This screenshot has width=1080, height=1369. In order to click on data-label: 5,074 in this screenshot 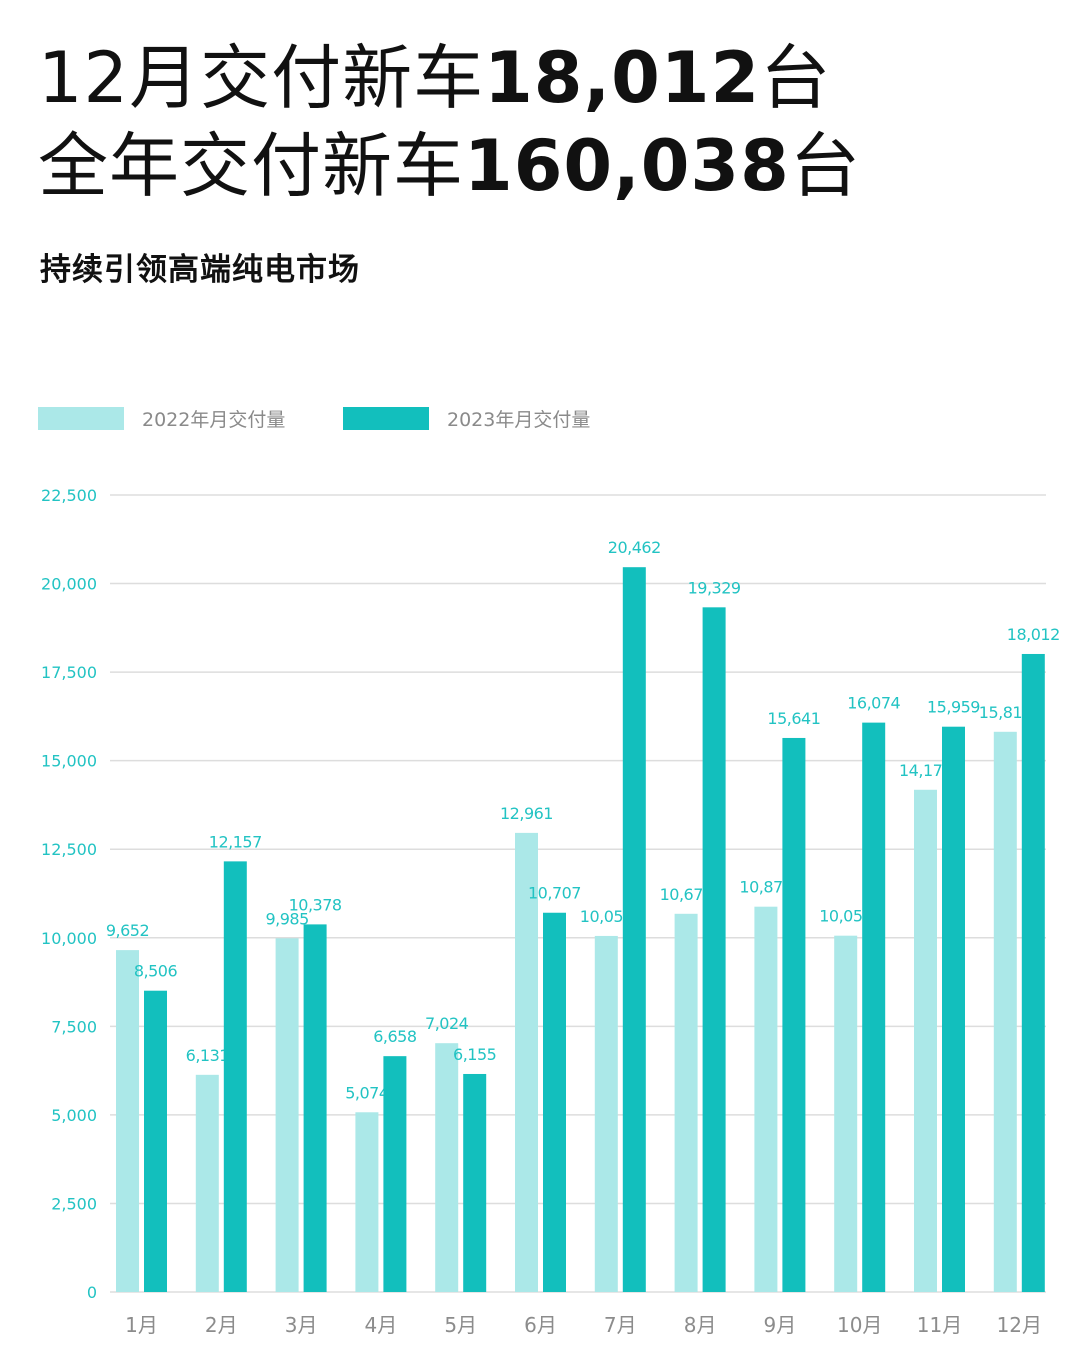, I will do `click(367, 1092)`.